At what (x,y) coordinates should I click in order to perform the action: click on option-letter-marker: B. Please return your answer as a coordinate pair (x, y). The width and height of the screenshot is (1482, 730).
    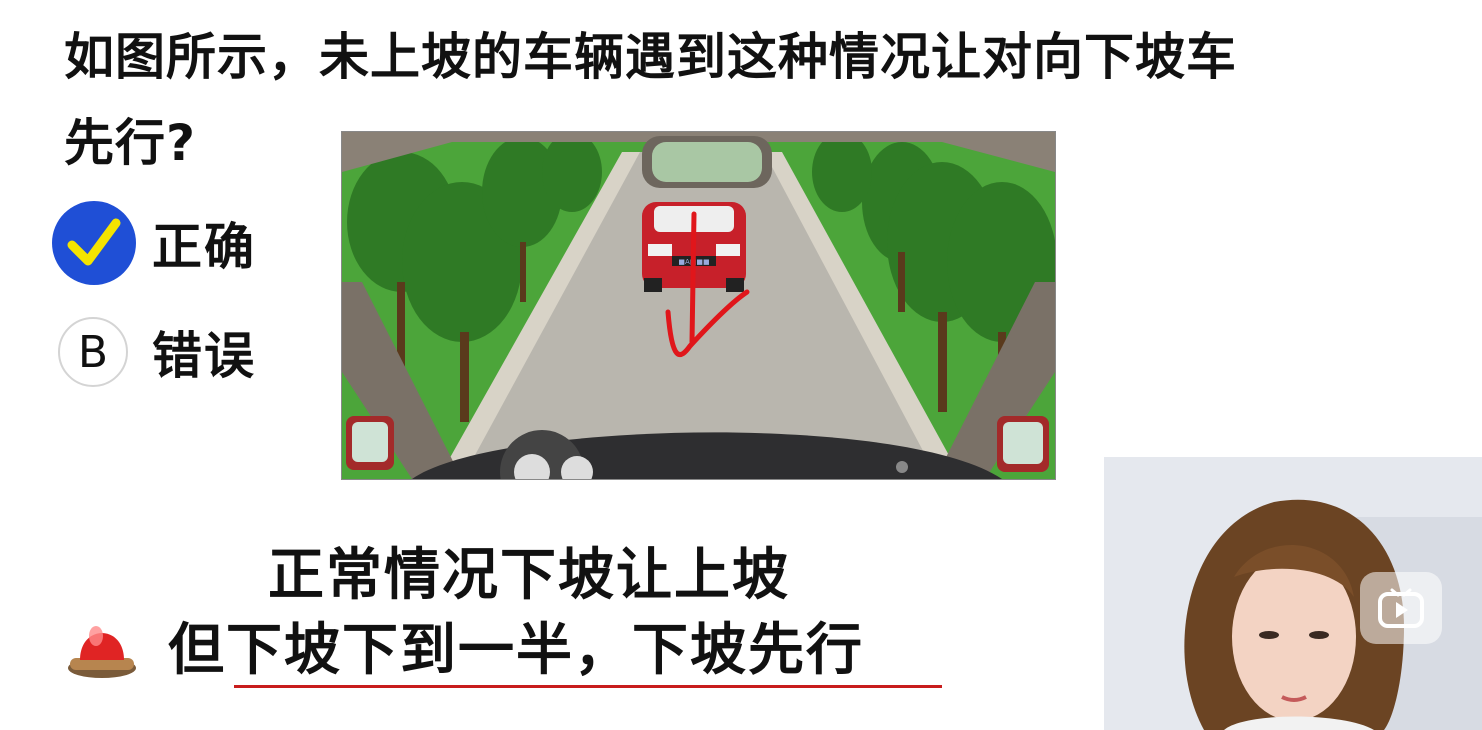
    Looking at the image, I should click on (93, 352).